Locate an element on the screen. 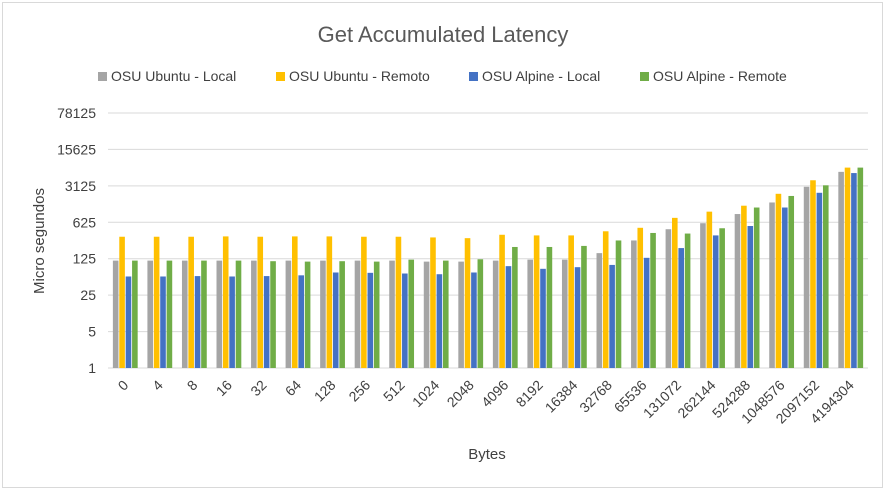  x-tick-label: 1024 is located at coordinates (425, 393).